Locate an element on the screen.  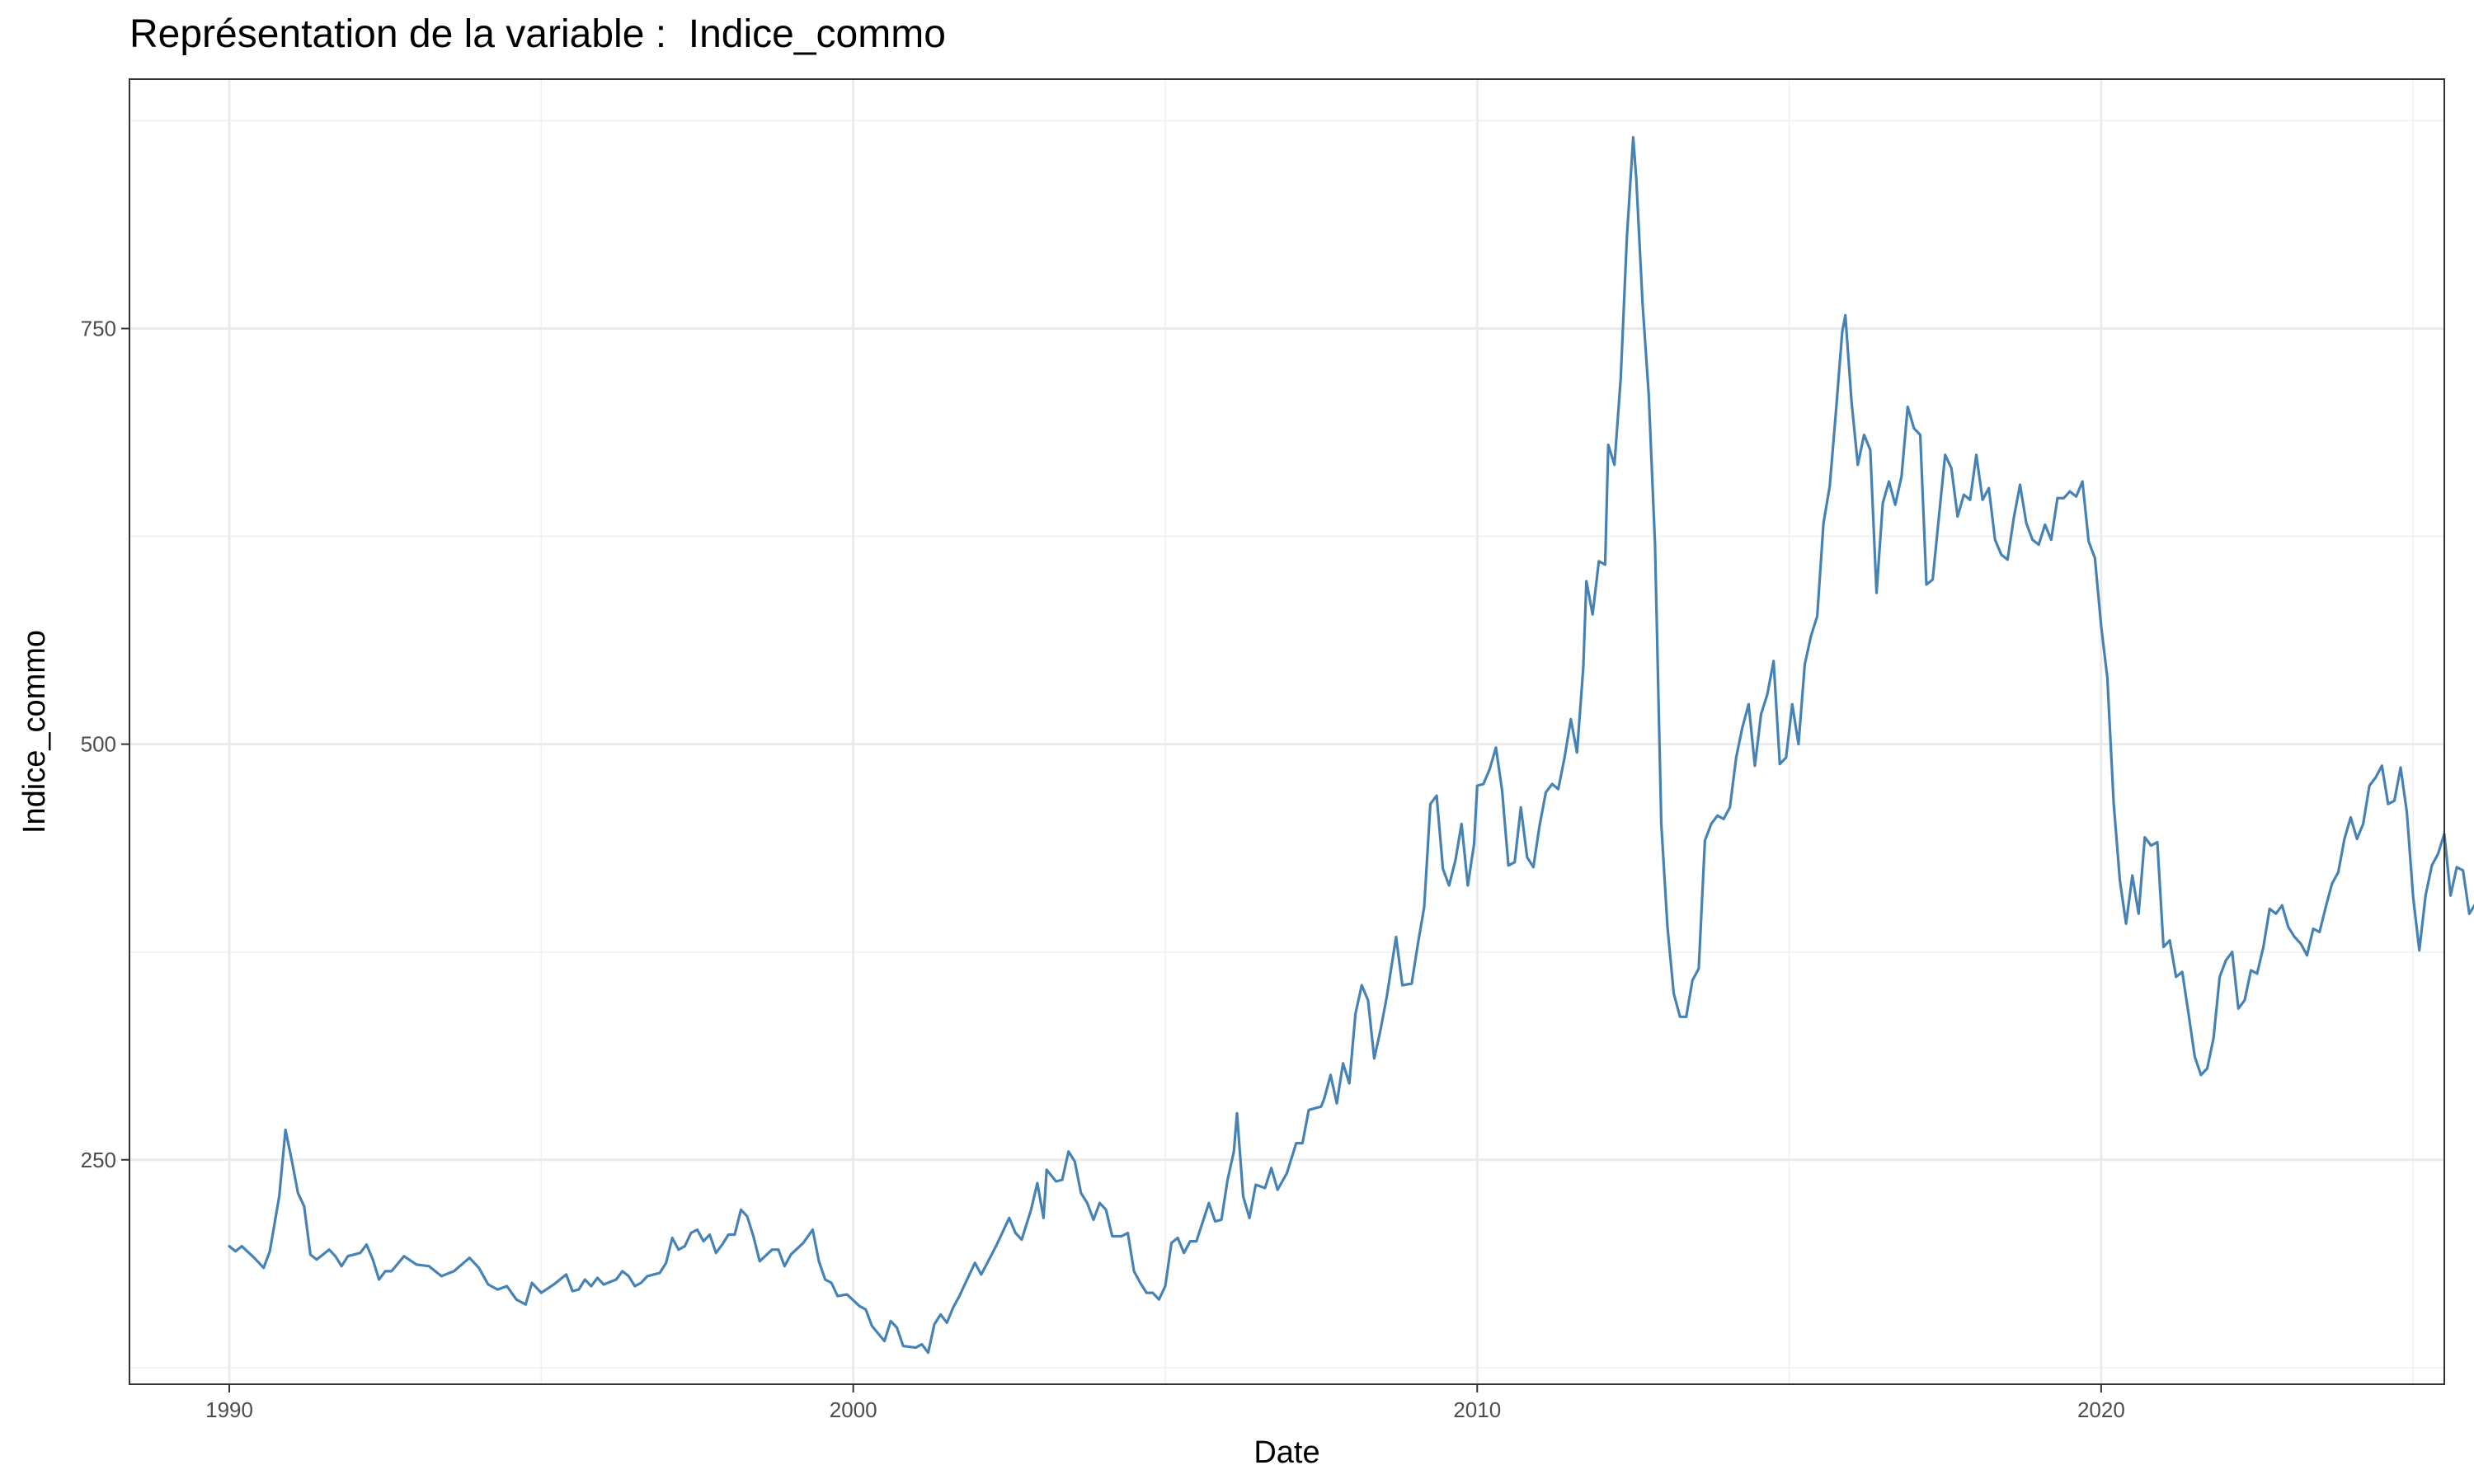
y-tick-label: 250 is located at coordinates (98, 1160).